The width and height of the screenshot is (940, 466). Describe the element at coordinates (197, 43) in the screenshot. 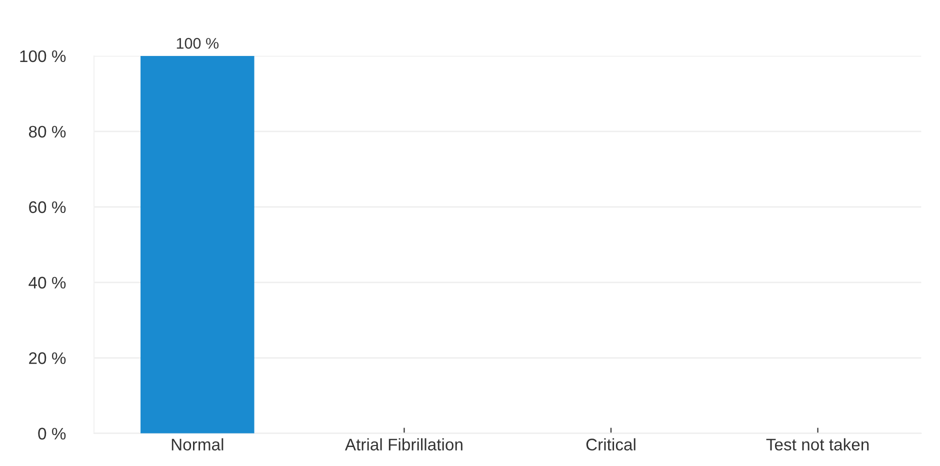

I see `data-label: 100 %` at that location.